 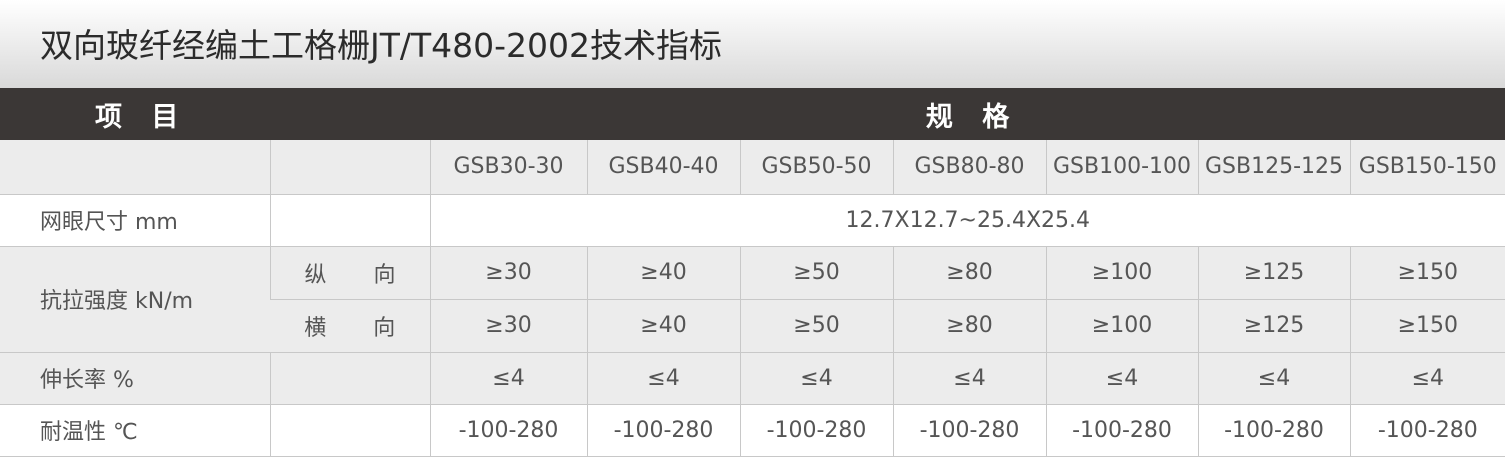 What do you see at coordinates (135, 299) in the screenshot?
I see `row-label: 抗拉强度 kN/m` at bounding box center [135, 299].